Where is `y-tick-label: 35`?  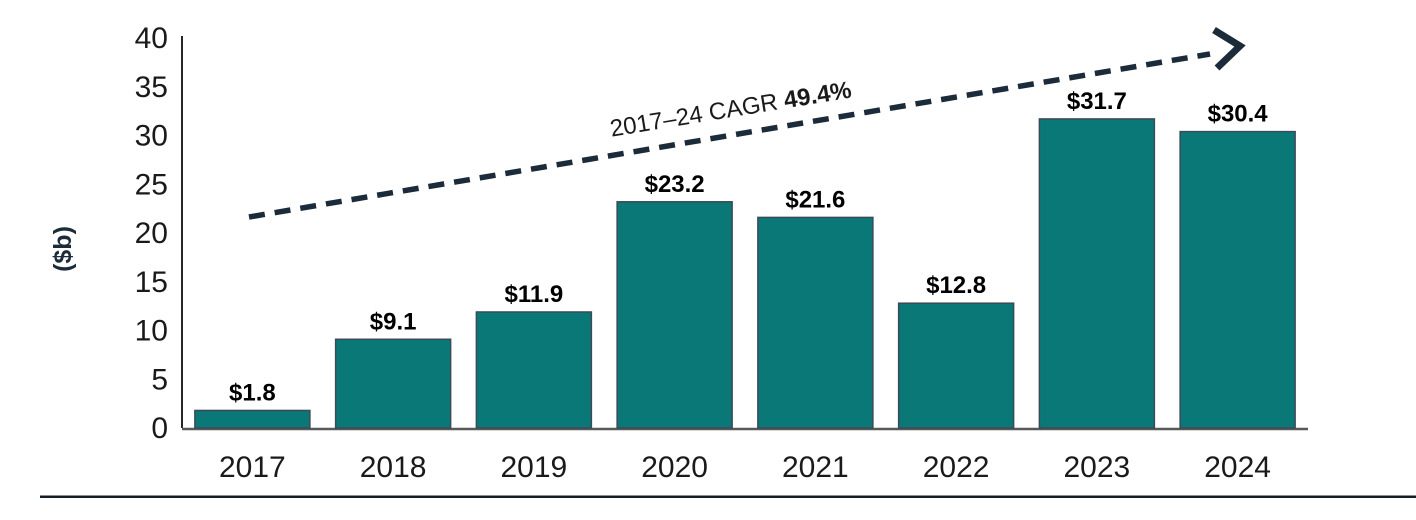 y-tick-label: 35 is located at coordinates (151, 87).